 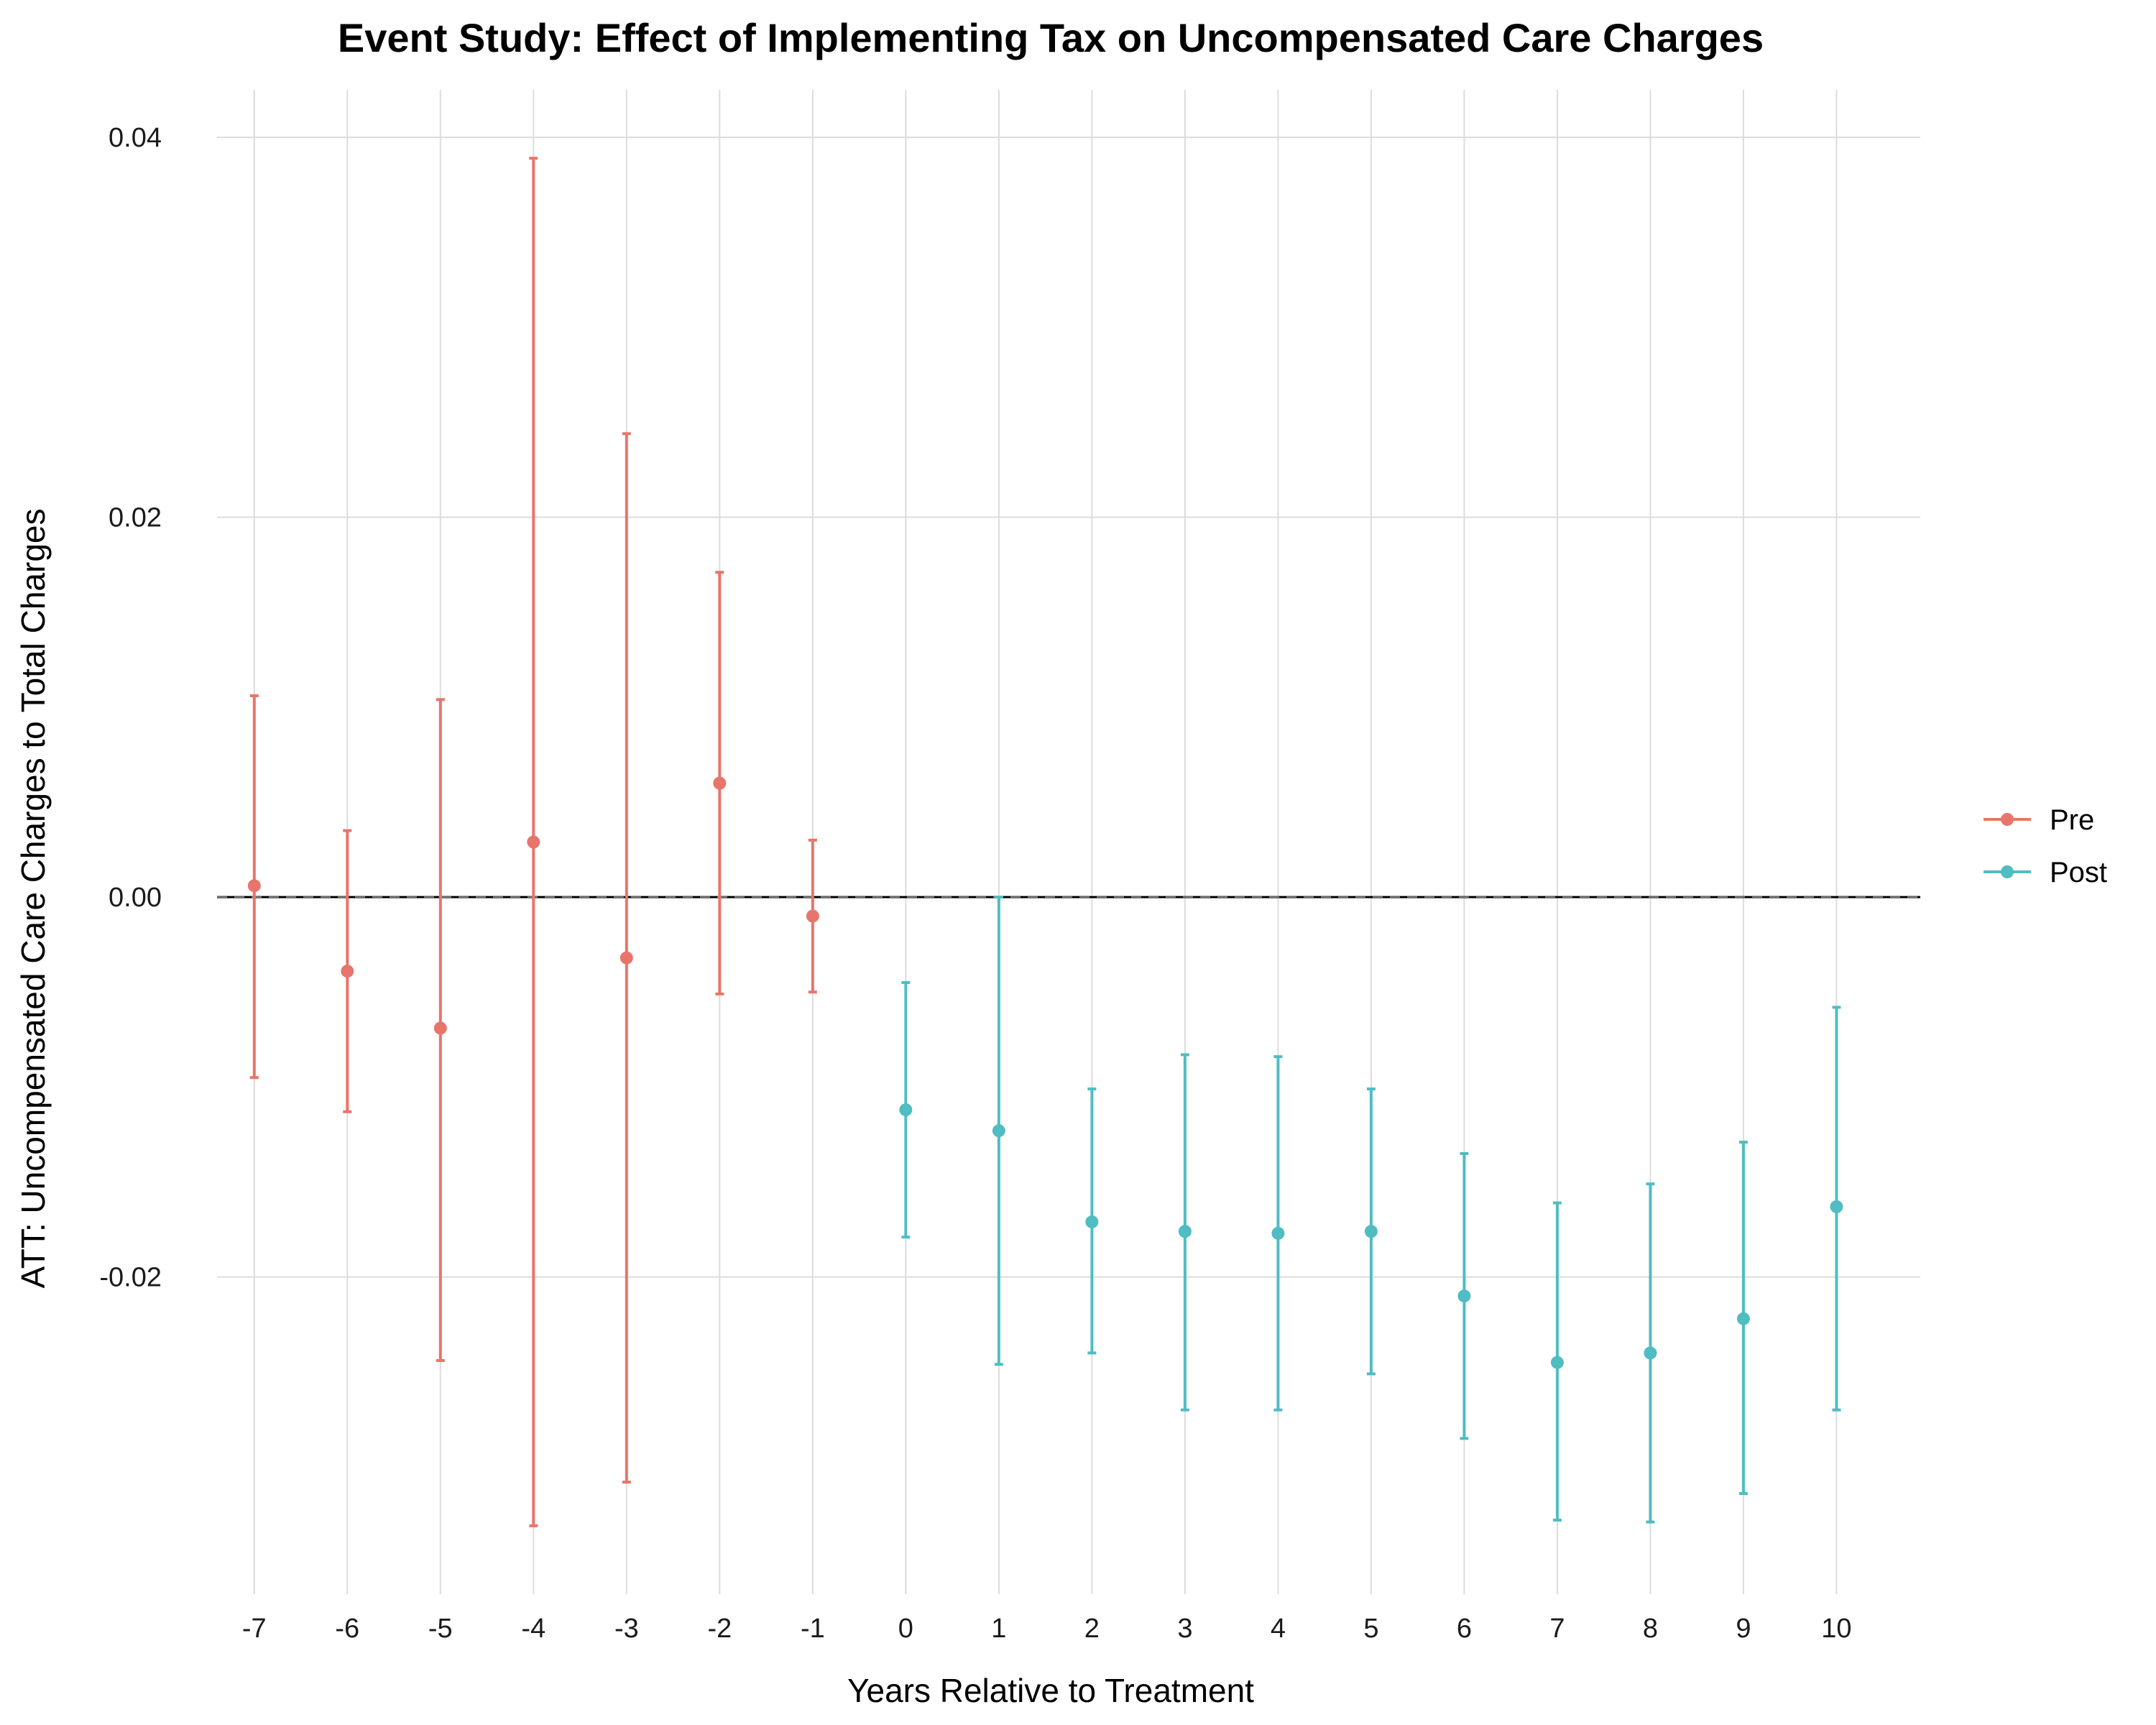 I want to click on legend-label: Pre, so click(x=2072, y=820).